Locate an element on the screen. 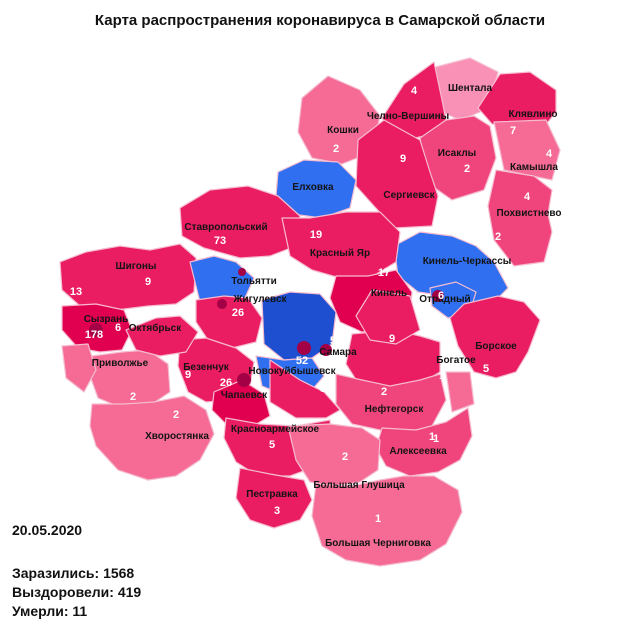 The width and height of the screenshot is (640, 640). city-dots is located at coordinates (266, 327).